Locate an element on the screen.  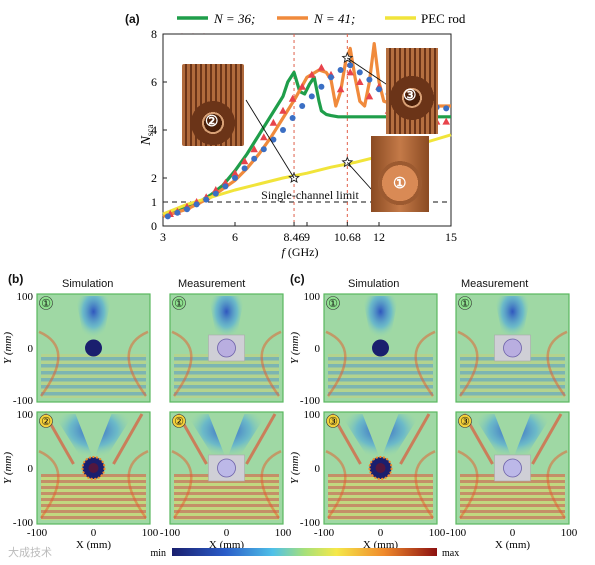
field-y-axis-label: Y (mm) is located at coordinates (8, 348).